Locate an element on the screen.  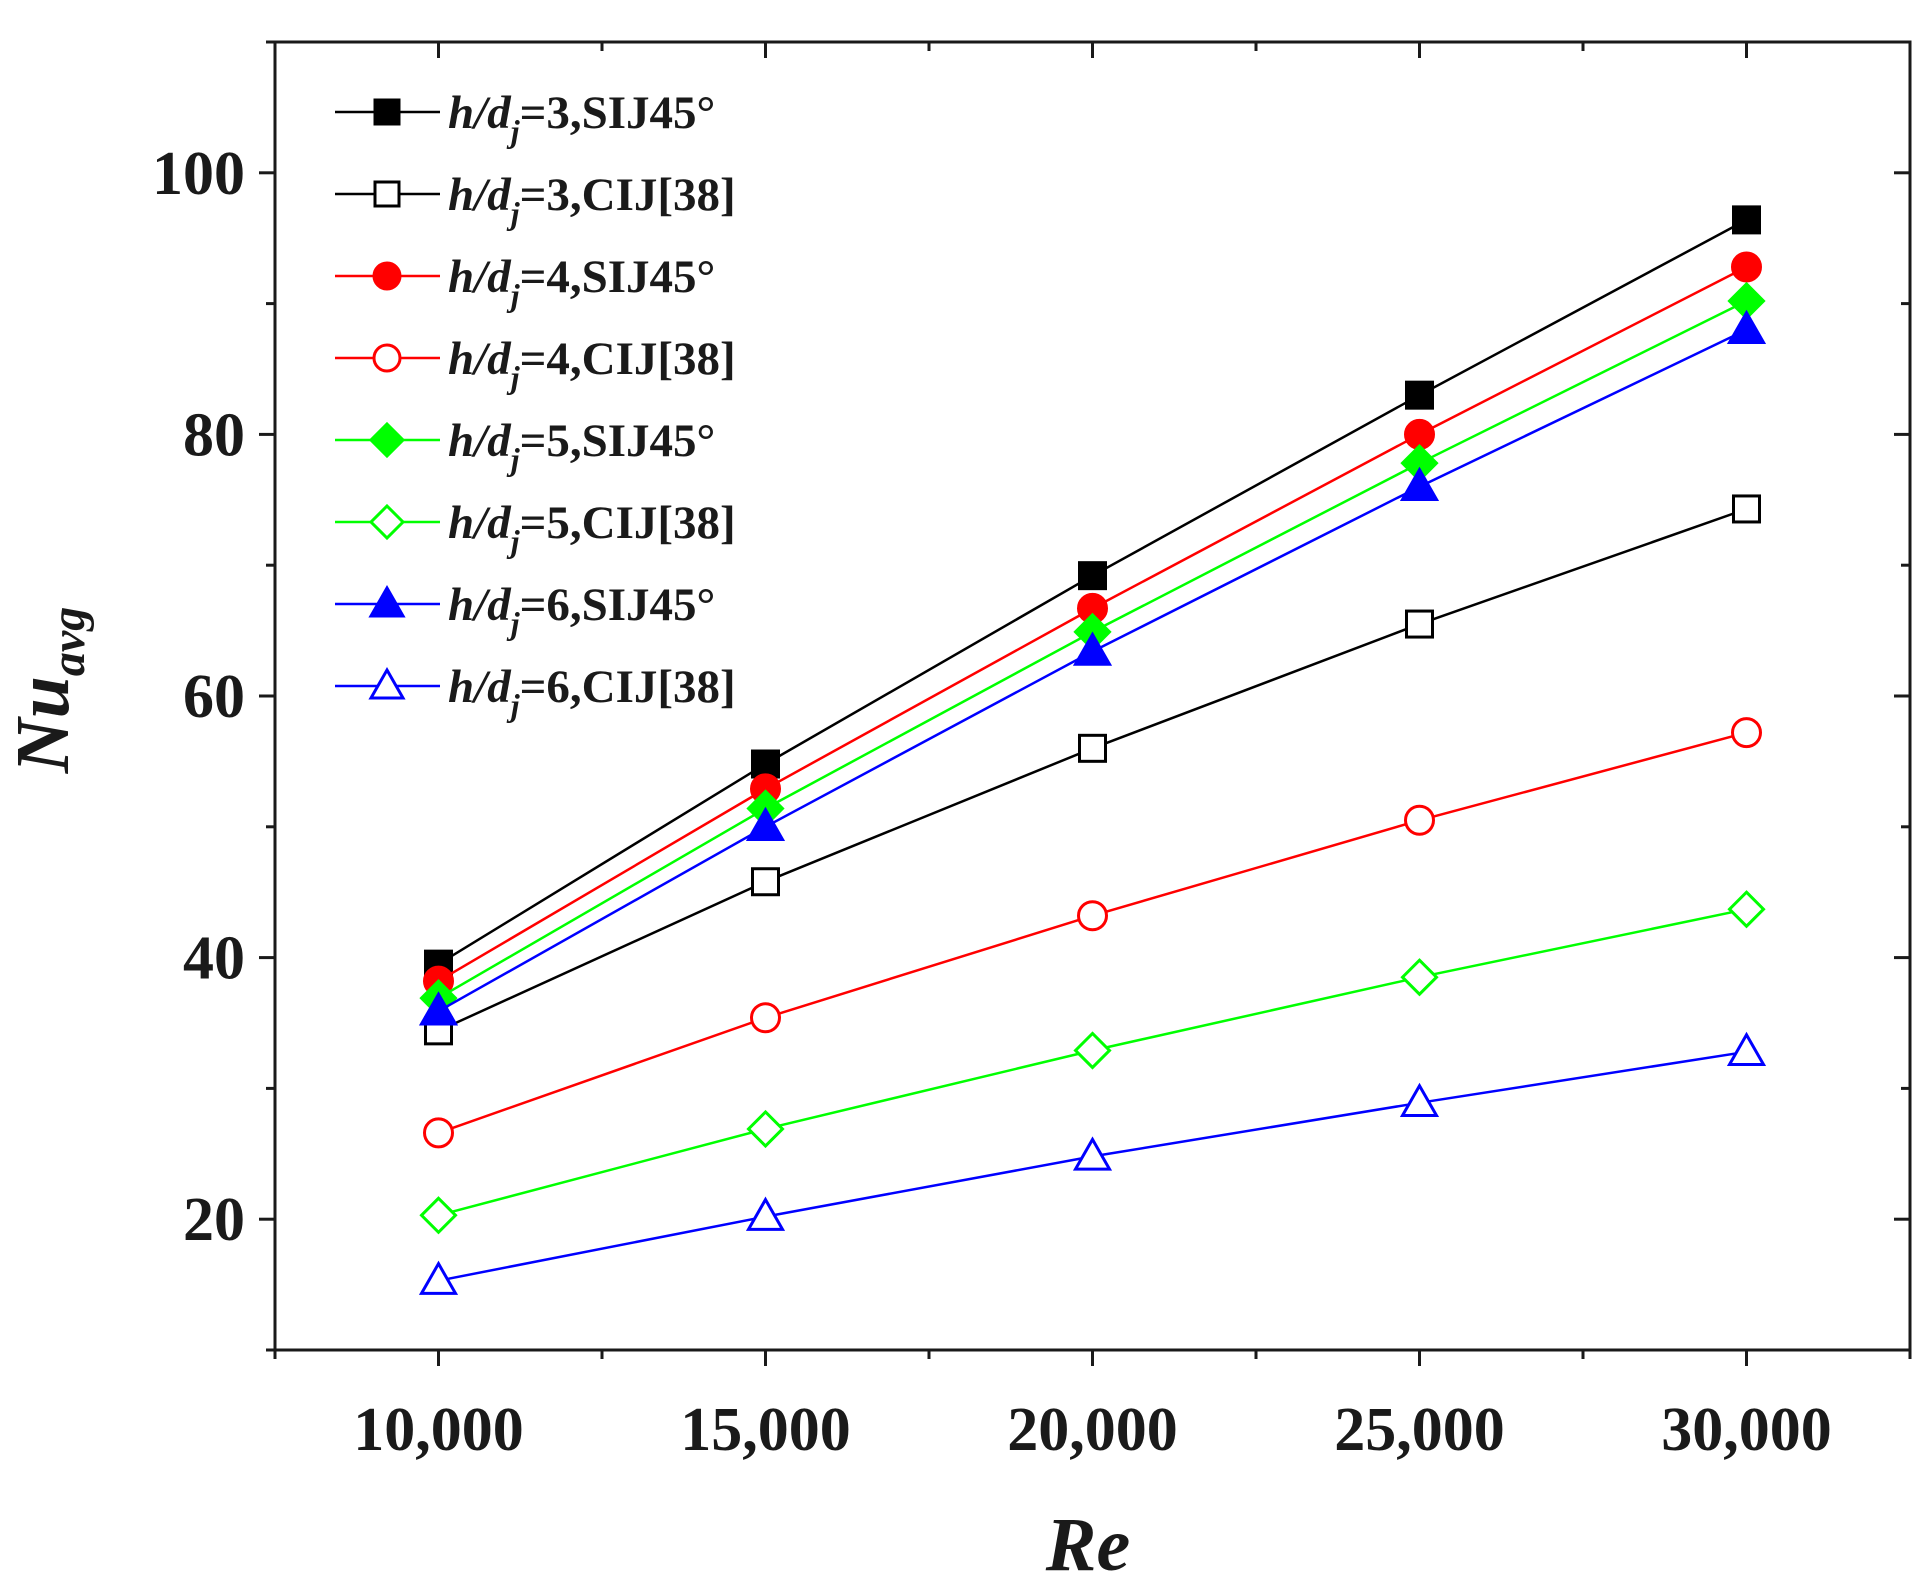
x-tick-label: 25,000 is located at coordinates (1419, 1430).